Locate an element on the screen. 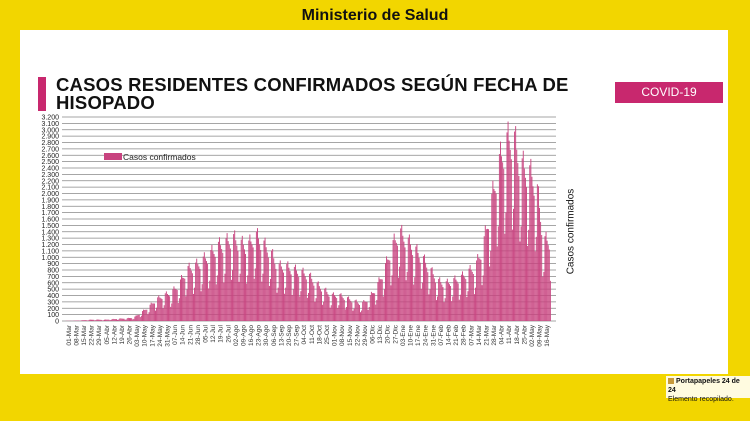 This screenshot has width=750, height=421. x-tick-label: 18-Oct is located at coordinates (319, 335).